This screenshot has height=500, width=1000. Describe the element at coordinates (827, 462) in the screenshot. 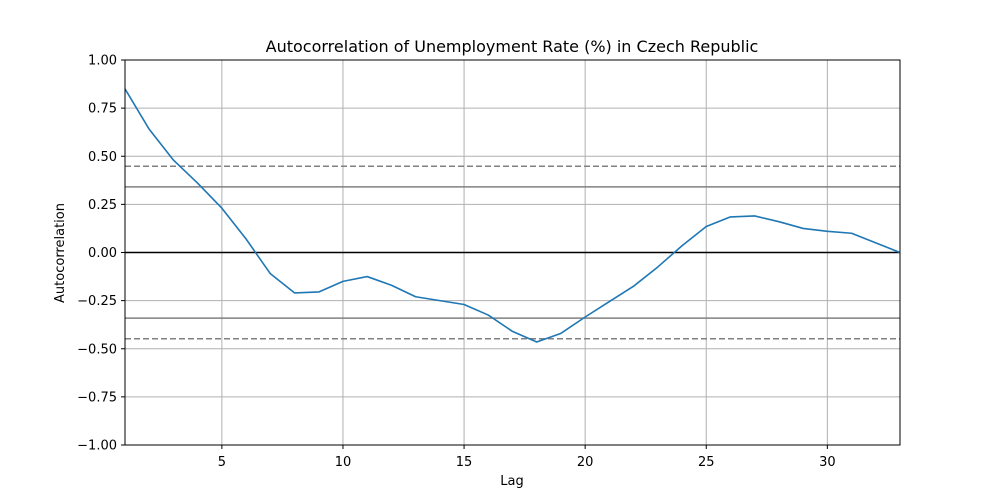

I see `x-tick-label: 30` at that location.